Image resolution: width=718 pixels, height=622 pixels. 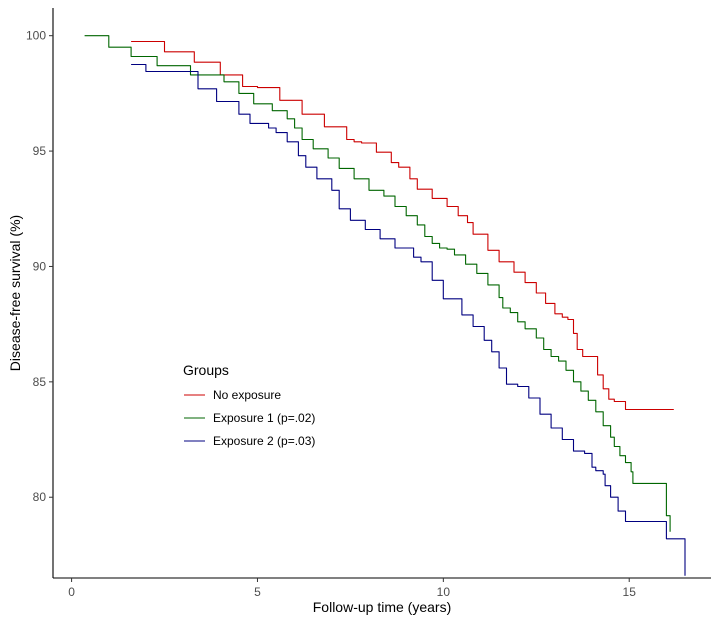 What do you see at coordinates (257, 592) in the screenshot?
I see `x-tick-label: 5` at bounding box center [257, 592].